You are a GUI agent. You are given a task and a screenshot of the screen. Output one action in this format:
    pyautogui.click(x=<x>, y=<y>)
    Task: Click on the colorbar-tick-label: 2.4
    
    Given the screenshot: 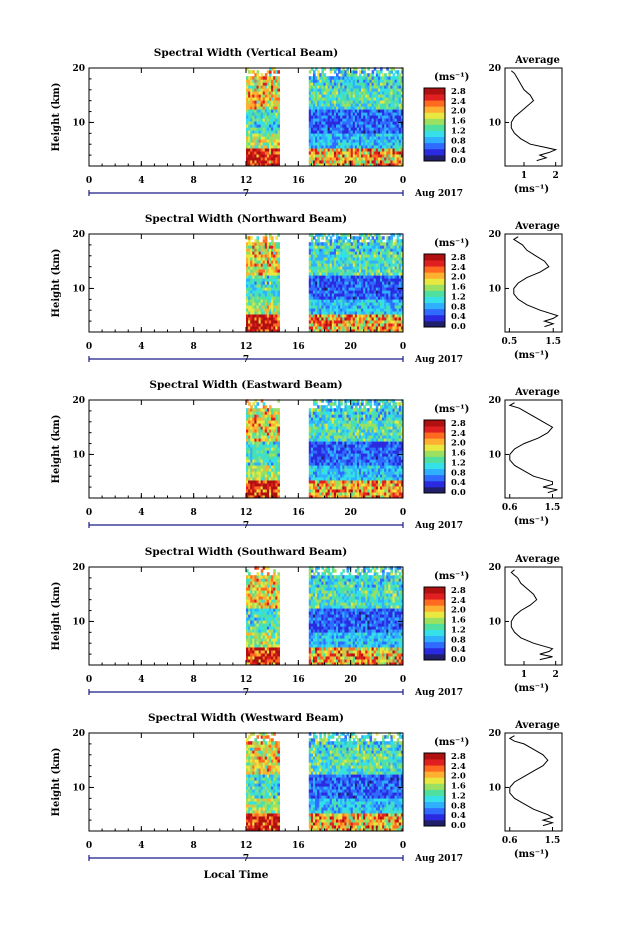 What is the action you would take?
    pyautogui.click(x=458, y=268)
    